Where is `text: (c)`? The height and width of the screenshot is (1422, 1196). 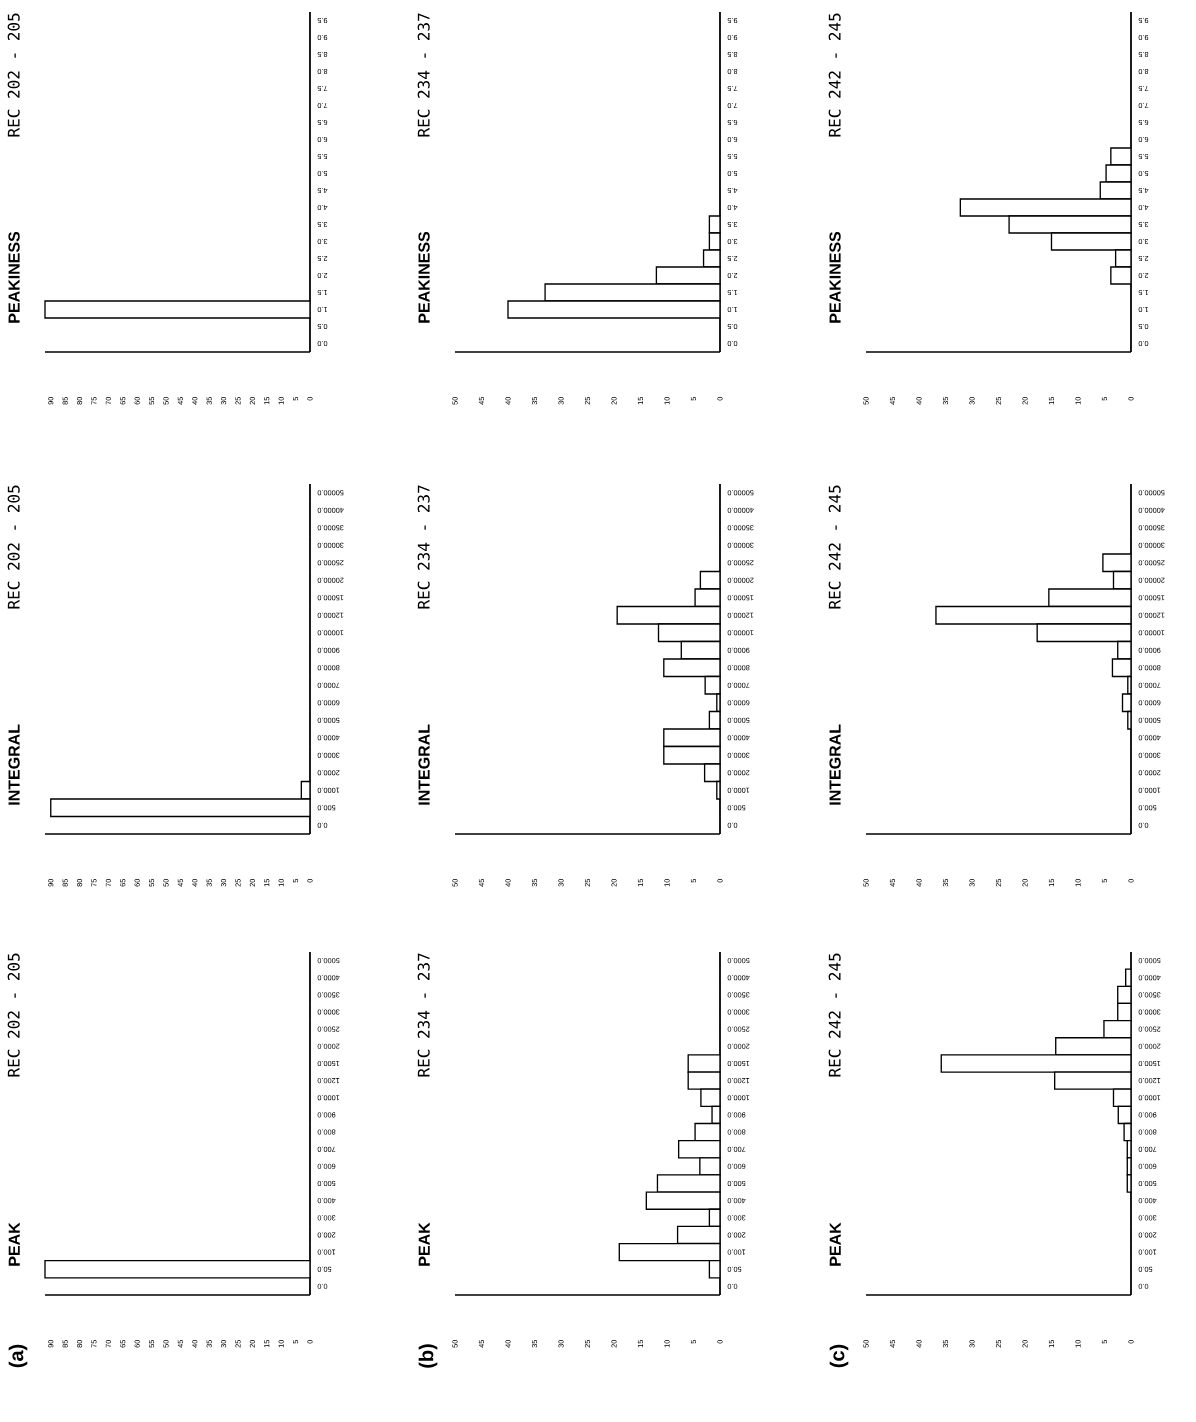 text: (c) is located at coordinates (839, 1356).